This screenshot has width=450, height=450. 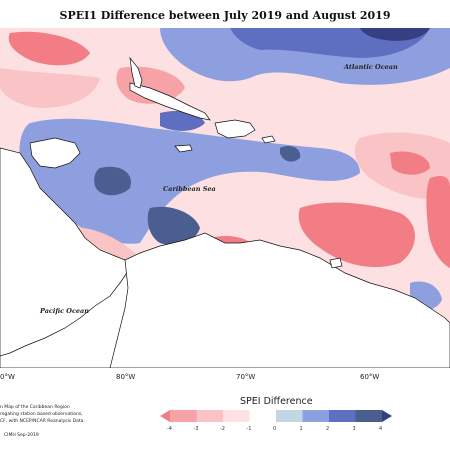 I want to click on legend-colorbar, so click(x=276, y=416).